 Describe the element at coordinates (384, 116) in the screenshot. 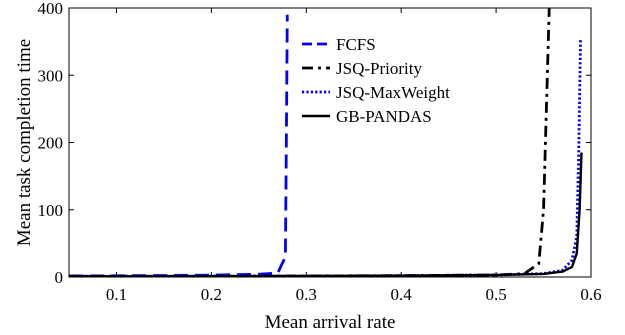

I see `legend-label-gb-pandas: GB-PANDAS` at that location.